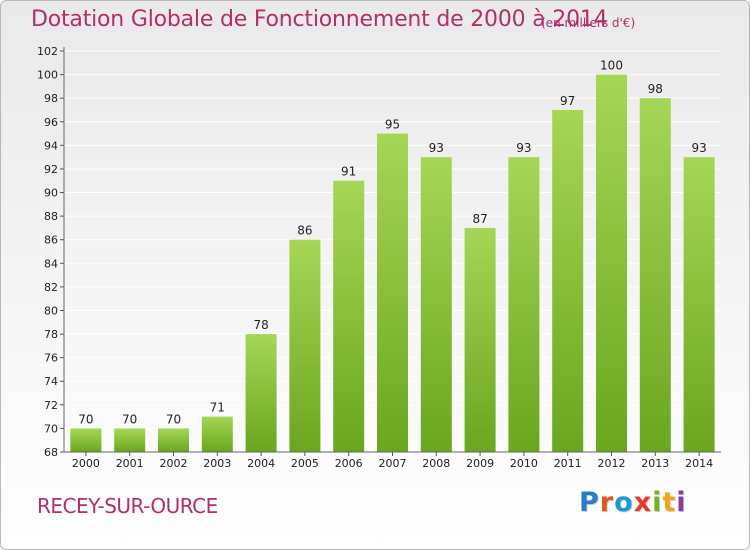  What do you see at coordinates (51, 122) in the screenshot?
I see `y-tick-label: 96` at bounding box center [51, 122].